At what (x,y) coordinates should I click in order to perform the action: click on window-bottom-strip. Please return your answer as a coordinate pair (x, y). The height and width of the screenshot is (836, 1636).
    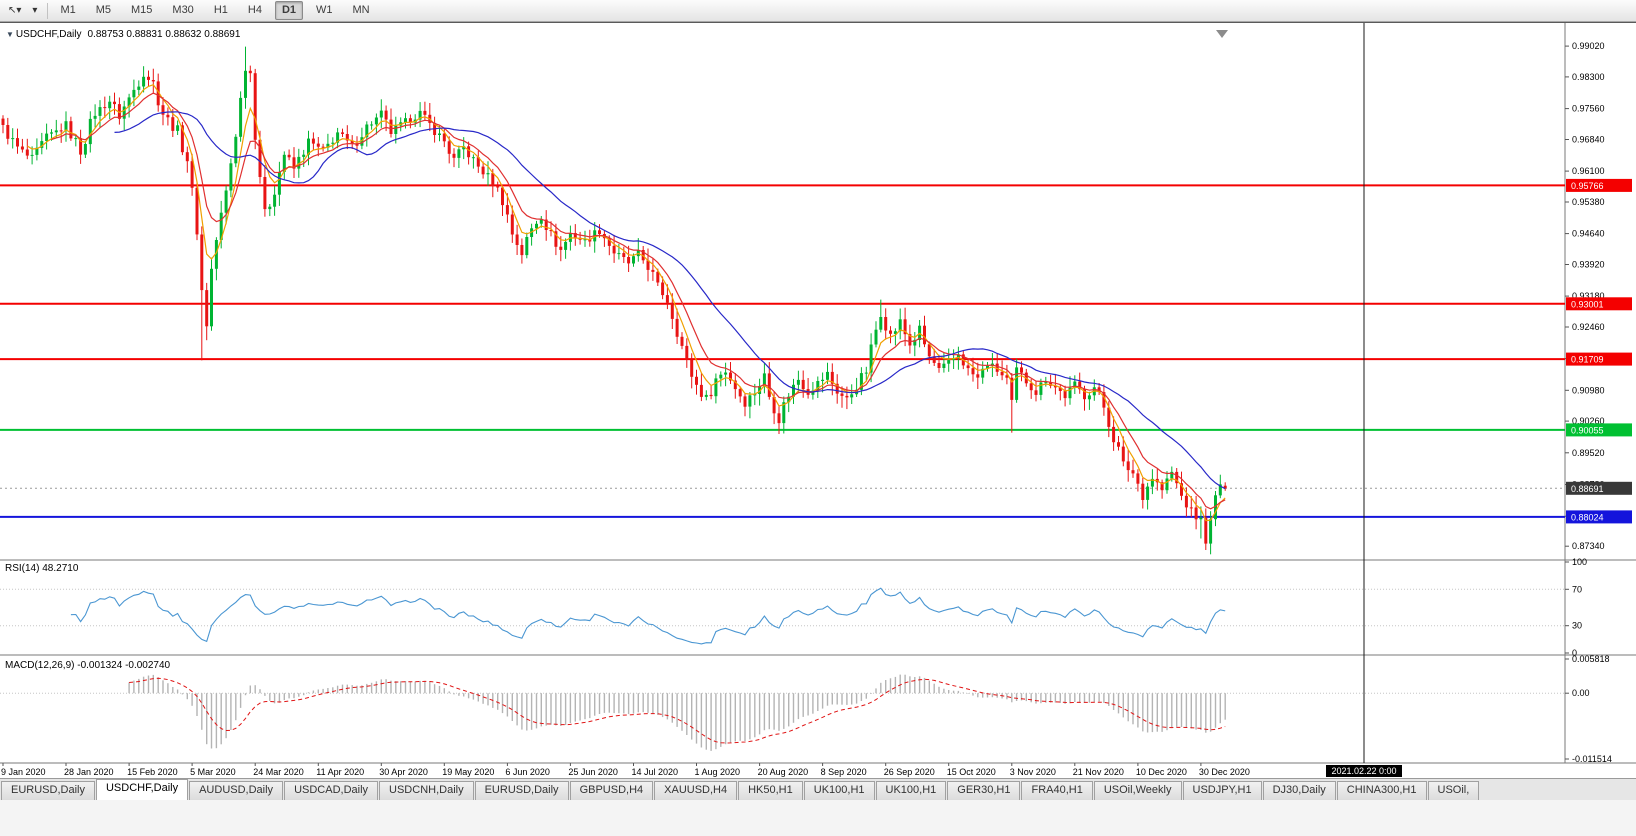
    Looking at the image, I should click on (818, 818).